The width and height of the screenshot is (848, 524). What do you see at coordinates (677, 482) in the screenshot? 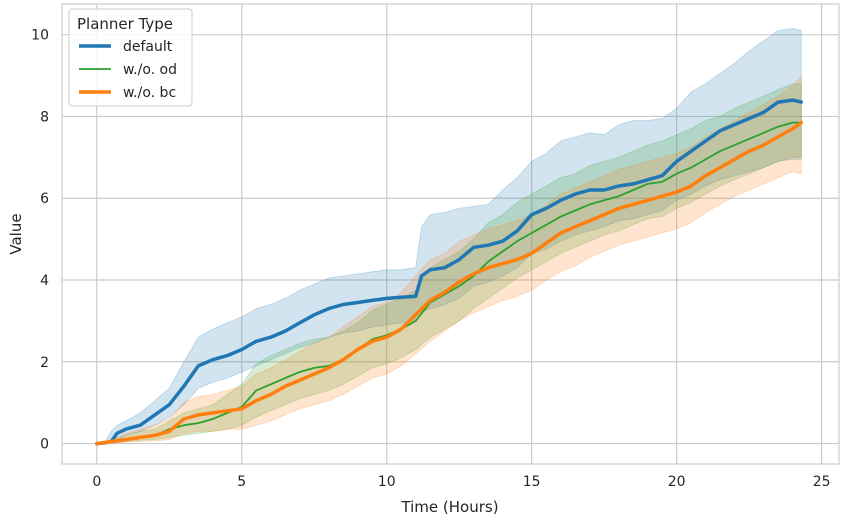
I see `x-tick-label: 20` at bounding box center [677, 482].